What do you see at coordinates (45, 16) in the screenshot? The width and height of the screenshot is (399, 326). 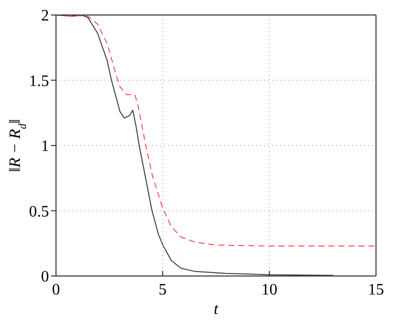 I see `y-tick-label: 2` at bounding box center [45, 16].